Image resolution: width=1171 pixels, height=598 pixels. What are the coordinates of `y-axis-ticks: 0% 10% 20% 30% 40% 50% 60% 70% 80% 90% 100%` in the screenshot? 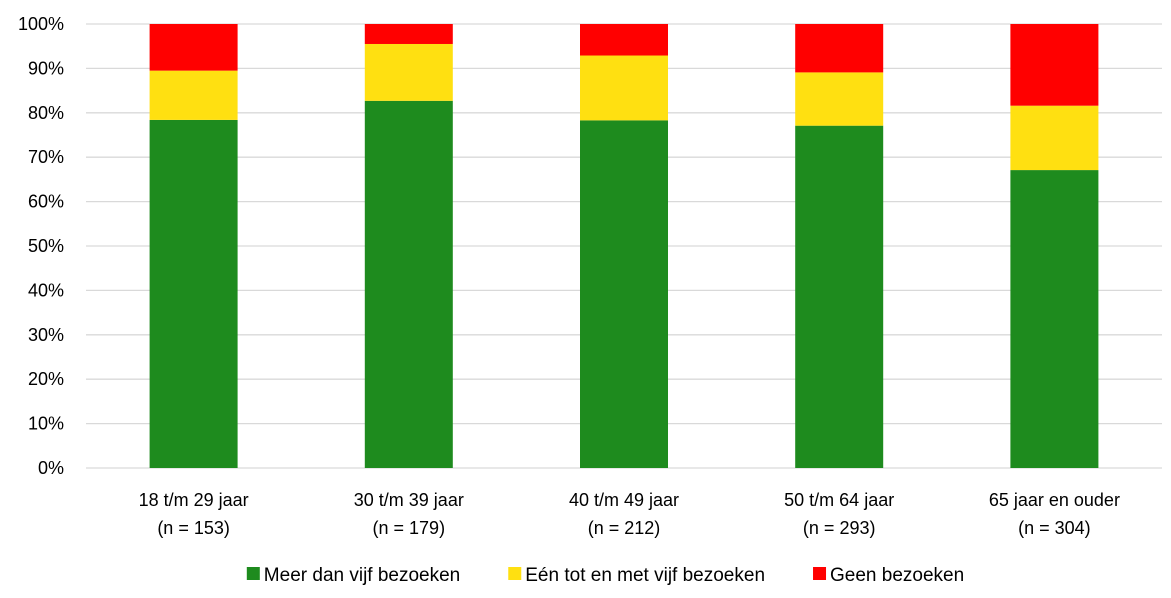 It's located at (41, 246).